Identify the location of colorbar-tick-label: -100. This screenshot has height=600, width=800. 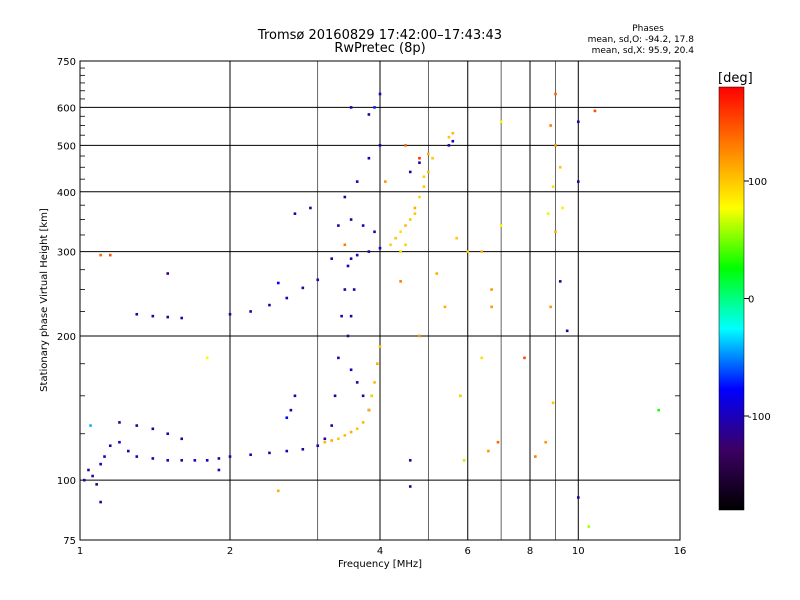
(759, 417).